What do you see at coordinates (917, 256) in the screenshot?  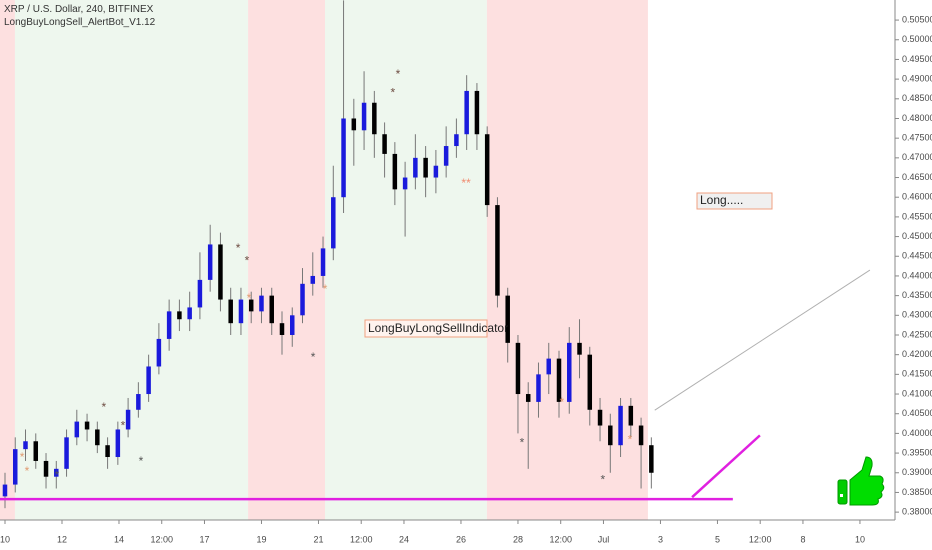 I see `y-tick-label: 0.44500` at bounding box center [917, 256].